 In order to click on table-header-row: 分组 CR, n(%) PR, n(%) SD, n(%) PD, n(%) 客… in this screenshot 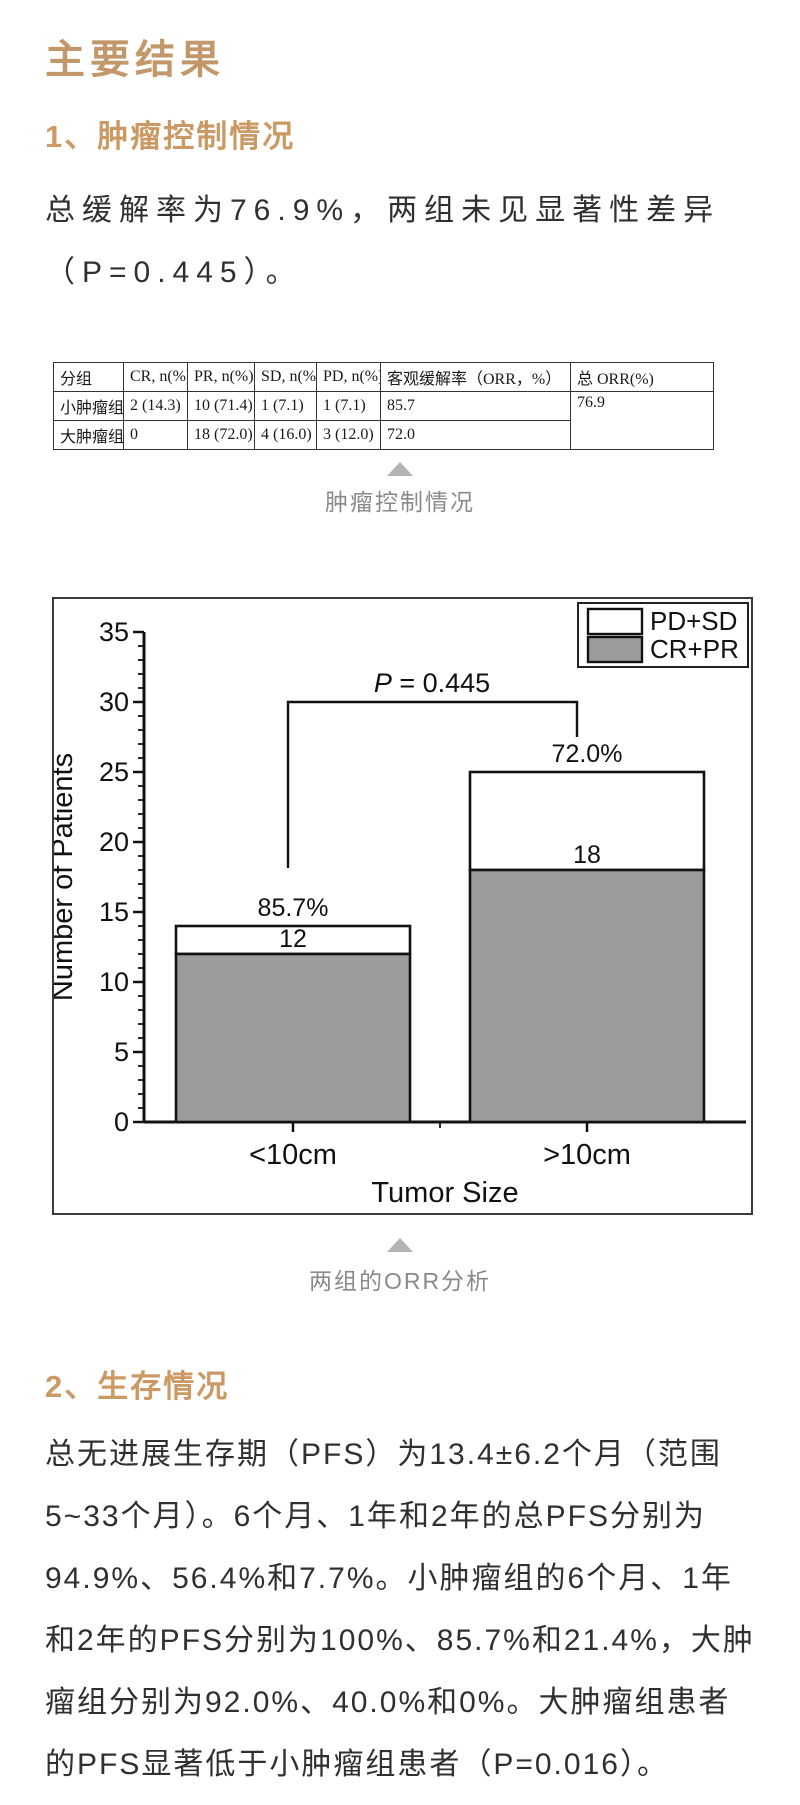, I will do `click(383, 377)`.